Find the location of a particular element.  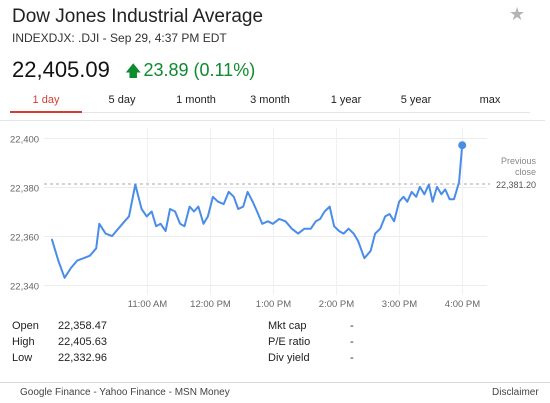

tab-label: 1 month is located at coordinates (196, 100).